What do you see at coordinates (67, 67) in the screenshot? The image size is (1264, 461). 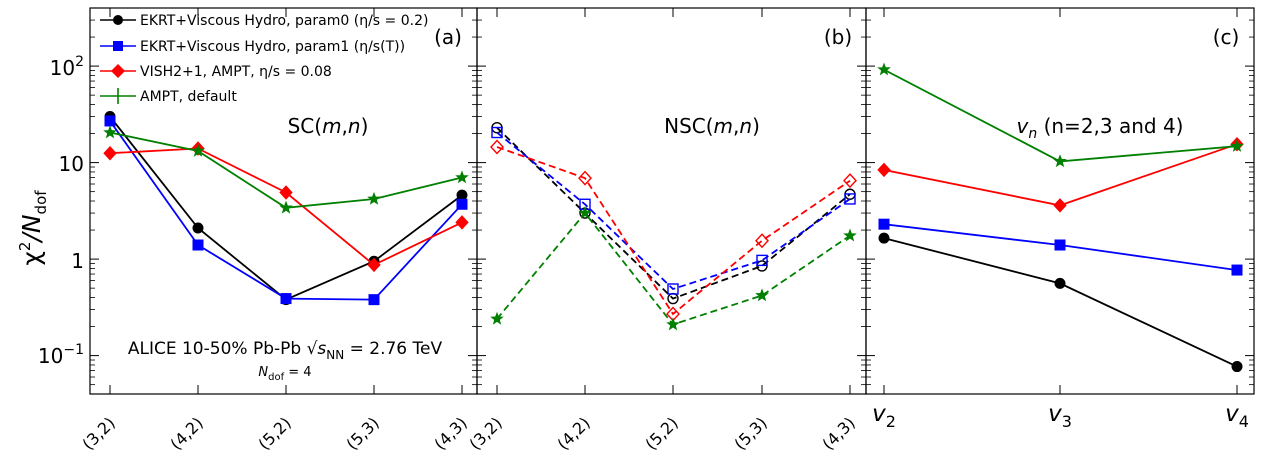 I see `y-tick-label-100: 102` at bounding box center [67, 67].